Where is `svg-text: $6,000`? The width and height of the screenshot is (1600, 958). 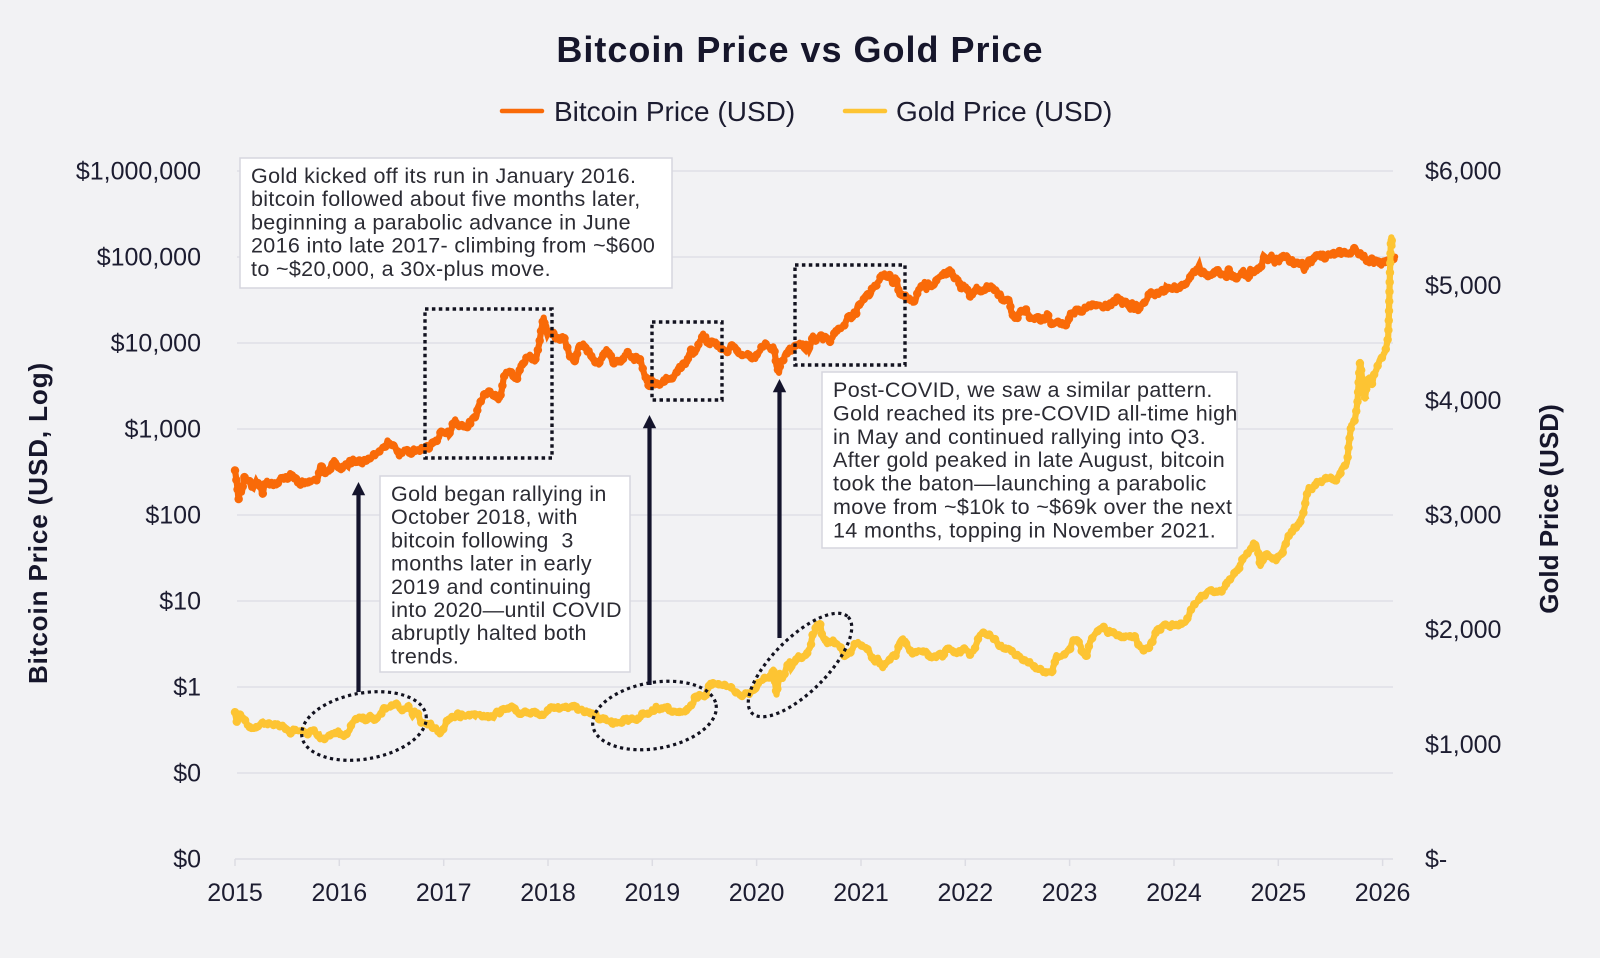
svg-text: $6,000 is located at coordinates (1463, 172).